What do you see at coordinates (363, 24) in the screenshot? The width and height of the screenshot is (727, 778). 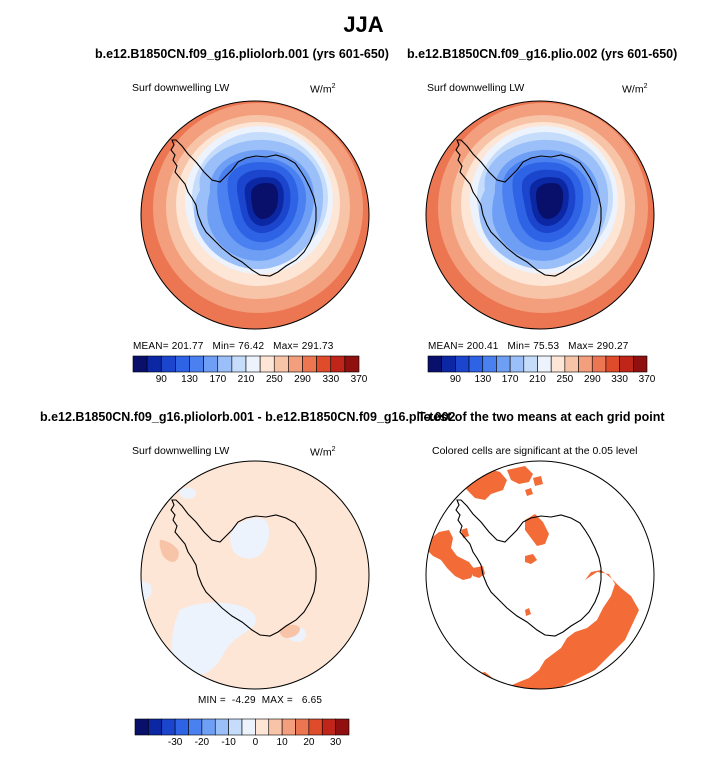 I see `figure-title: JJA` at bounding box center [363, 24].